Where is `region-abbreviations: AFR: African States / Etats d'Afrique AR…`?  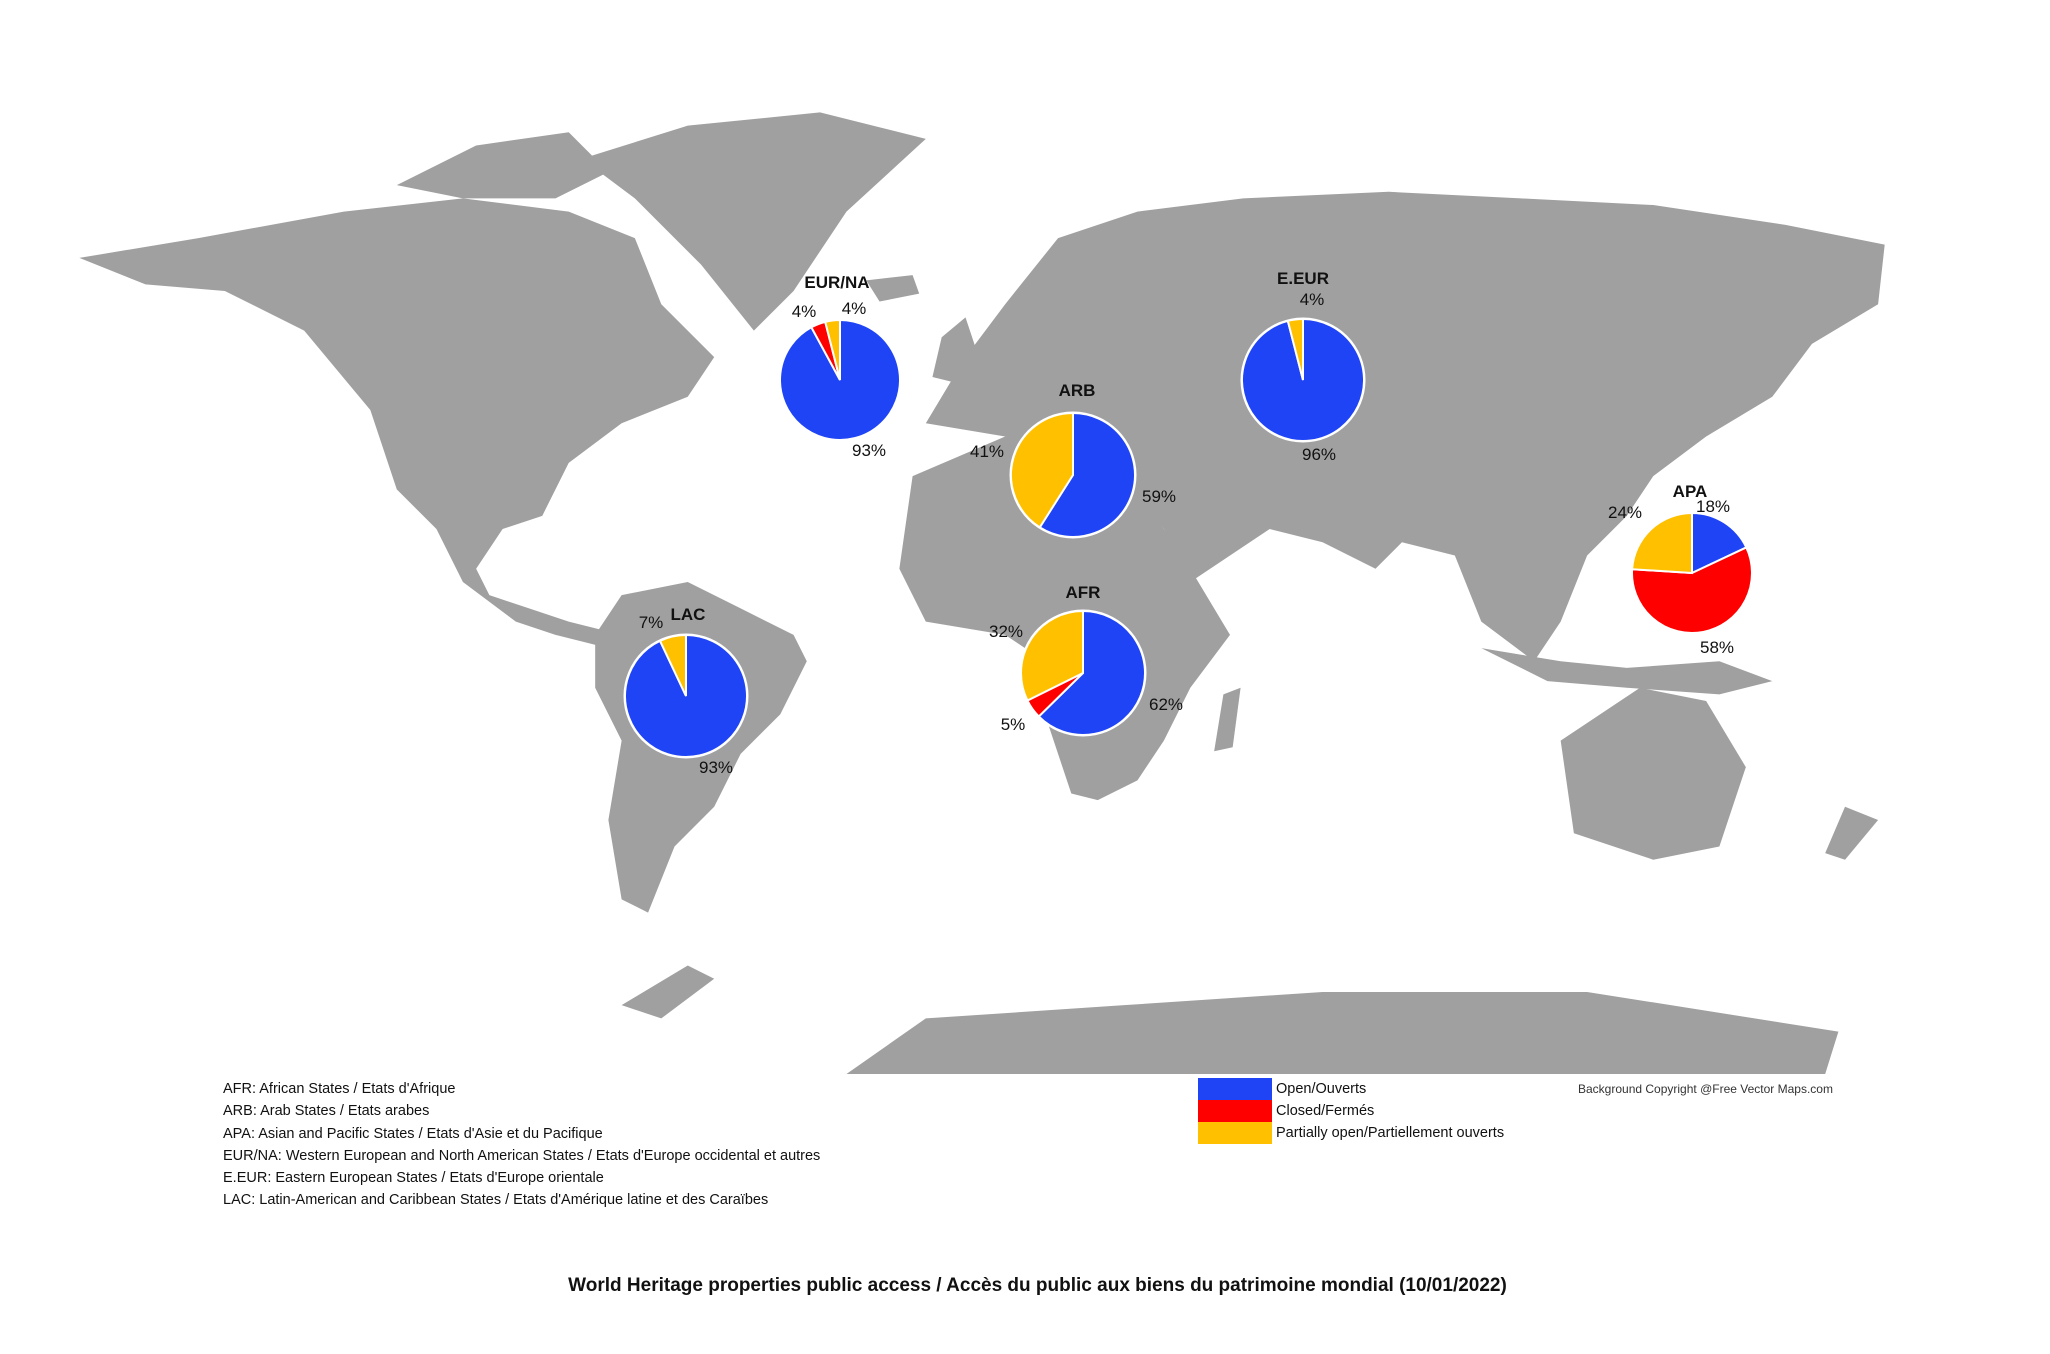 region-abbreviations: AFR: African States / Etats d'Afrique AR… is located at coordinates (521, 1145).